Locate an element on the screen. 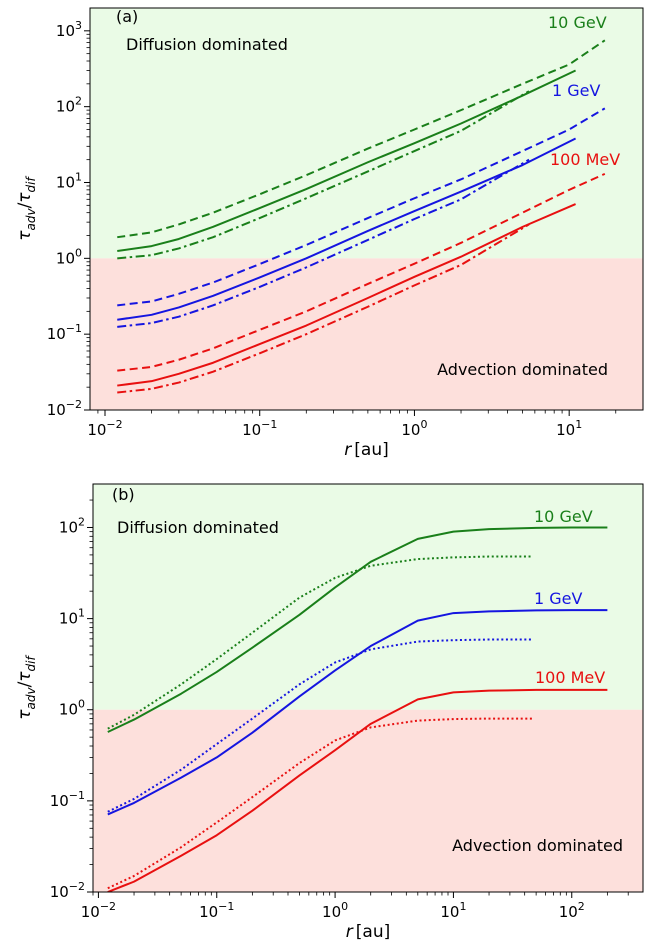  series-line-1gev-dotted is located at coordinates (320, 725).